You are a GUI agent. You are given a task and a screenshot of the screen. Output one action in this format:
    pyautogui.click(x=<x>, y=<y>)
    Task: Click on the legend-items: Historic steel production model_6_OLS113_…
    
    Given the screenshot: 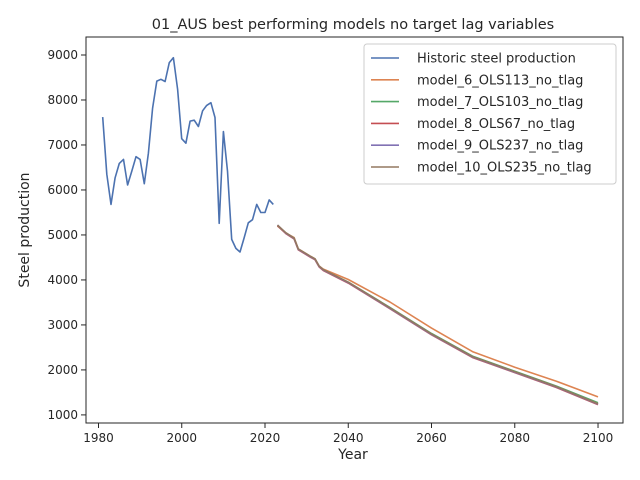 What is the action you would take?
    pyautogui.click(x=481, y=114)
    